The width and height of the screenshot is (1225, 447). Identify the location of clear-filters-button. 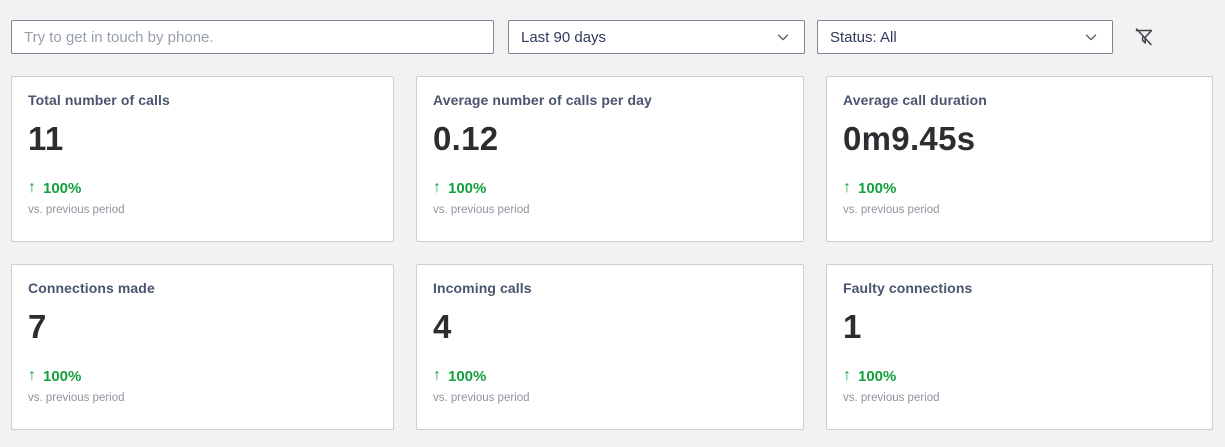
(1144, 37).